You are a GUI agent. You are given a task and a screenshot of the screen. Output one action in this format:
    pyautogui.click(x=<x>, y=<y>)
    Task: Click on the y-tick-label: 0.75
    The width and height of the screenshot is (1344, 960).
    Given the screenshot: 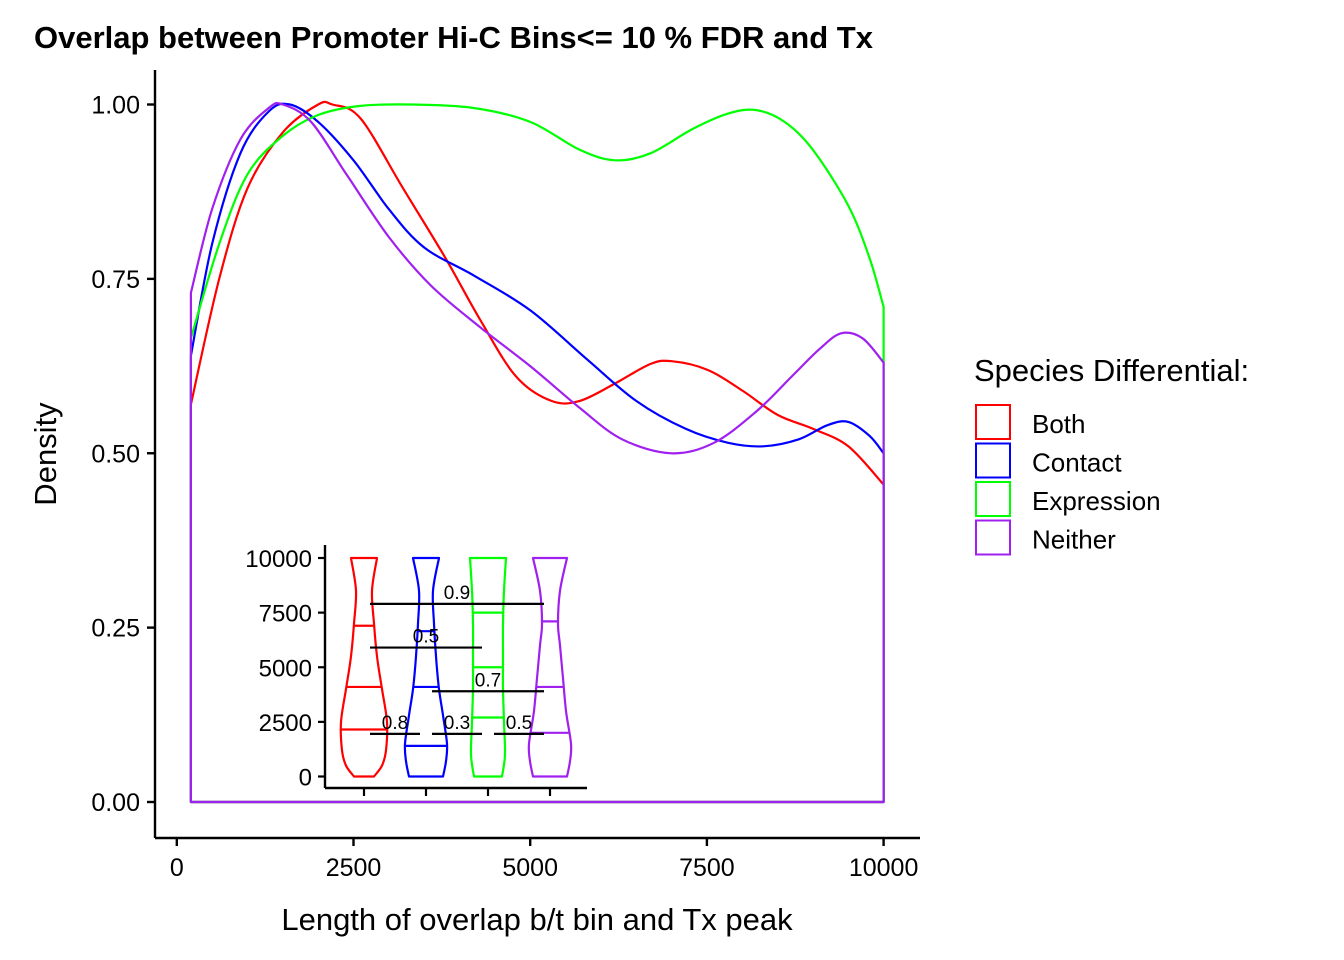 What is the action you would take?
    pyautogui.click(x=115, y=280)
    